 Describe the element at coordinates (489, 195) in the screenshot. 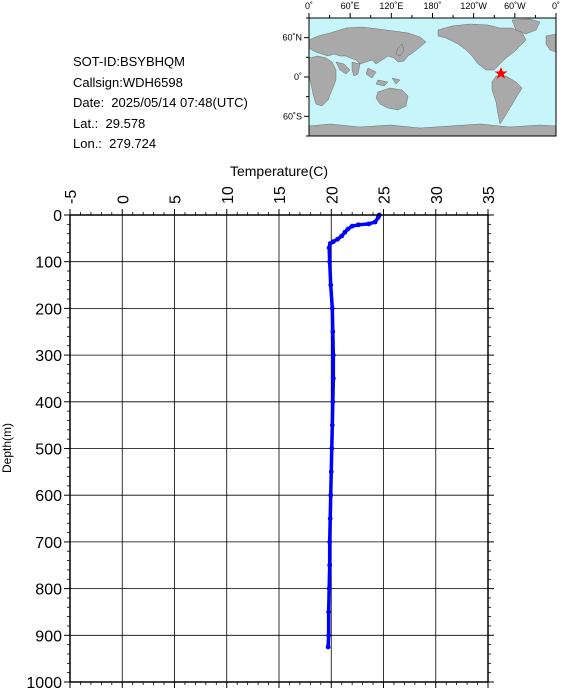

I see `x-tick-label: 35` at that location.